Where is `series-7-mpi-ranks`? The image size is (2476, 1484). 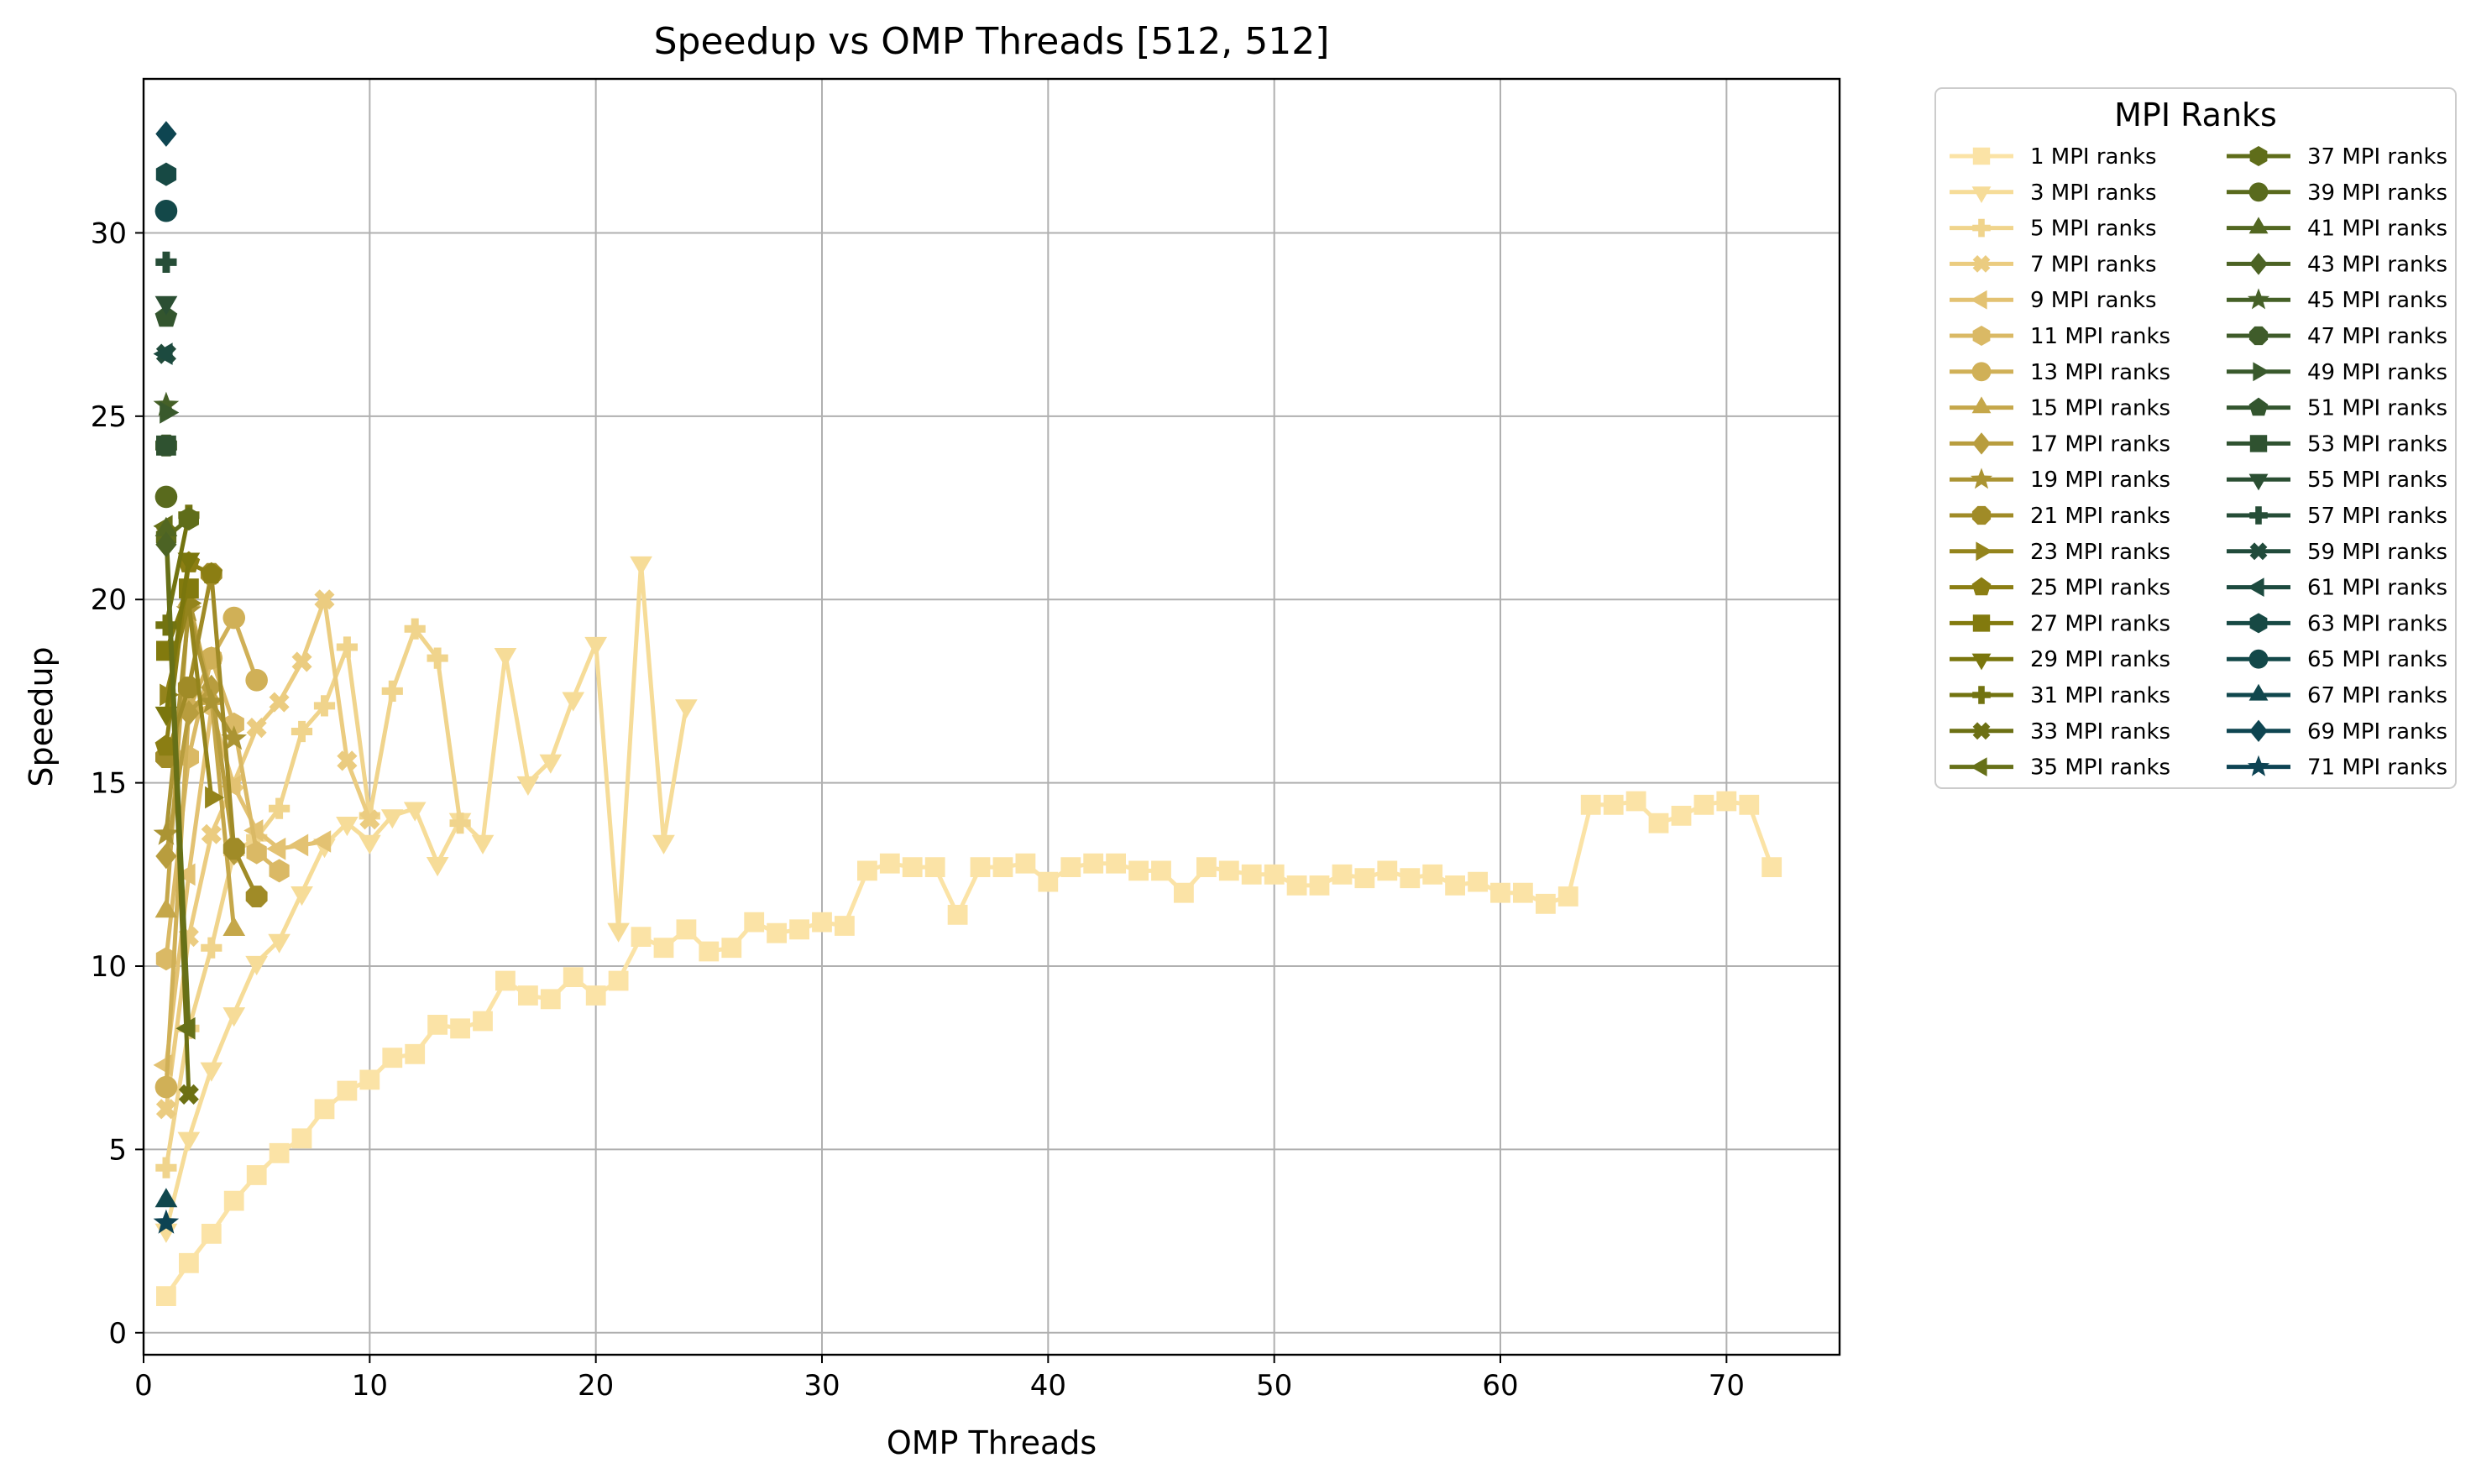 series-7-mpi-ranks is located at coordinates (267, 854).